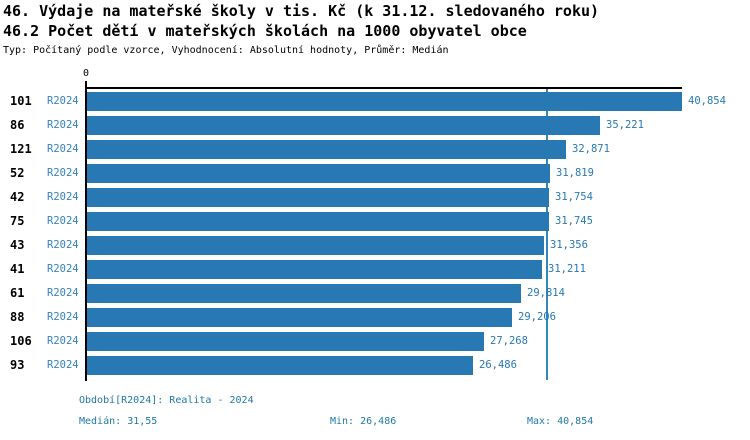 The image size is (750, 440). I want to click on footer-min-label: Min:, so click(342, 421).